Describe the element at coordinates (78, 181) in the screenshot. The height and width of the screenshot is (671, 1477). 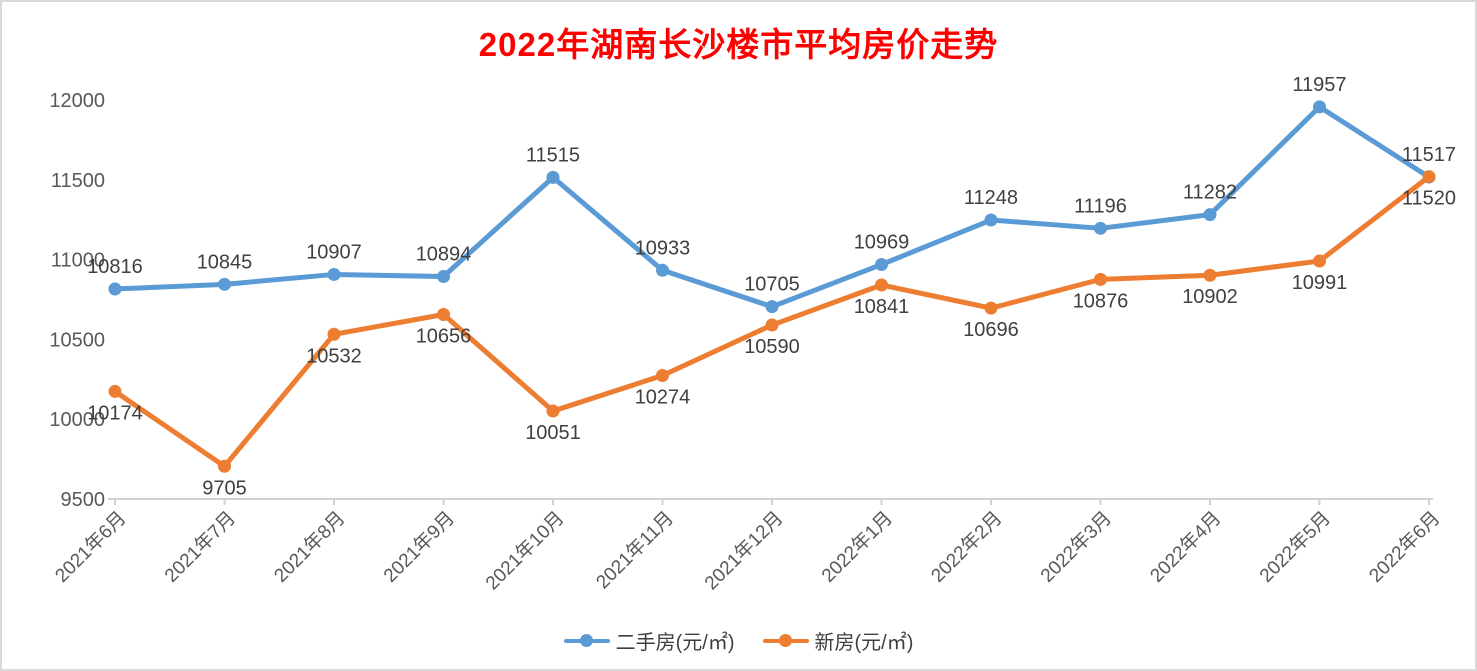
I see `y-tick-label: 11500` at that location.